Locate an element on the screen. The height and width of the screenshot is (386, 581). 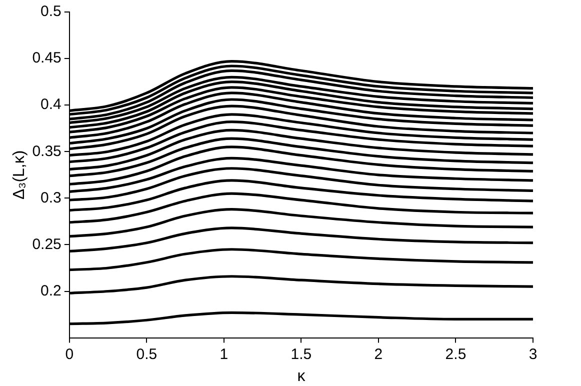
x-tick-label: 2.5 is located at coordinates (455, 354).